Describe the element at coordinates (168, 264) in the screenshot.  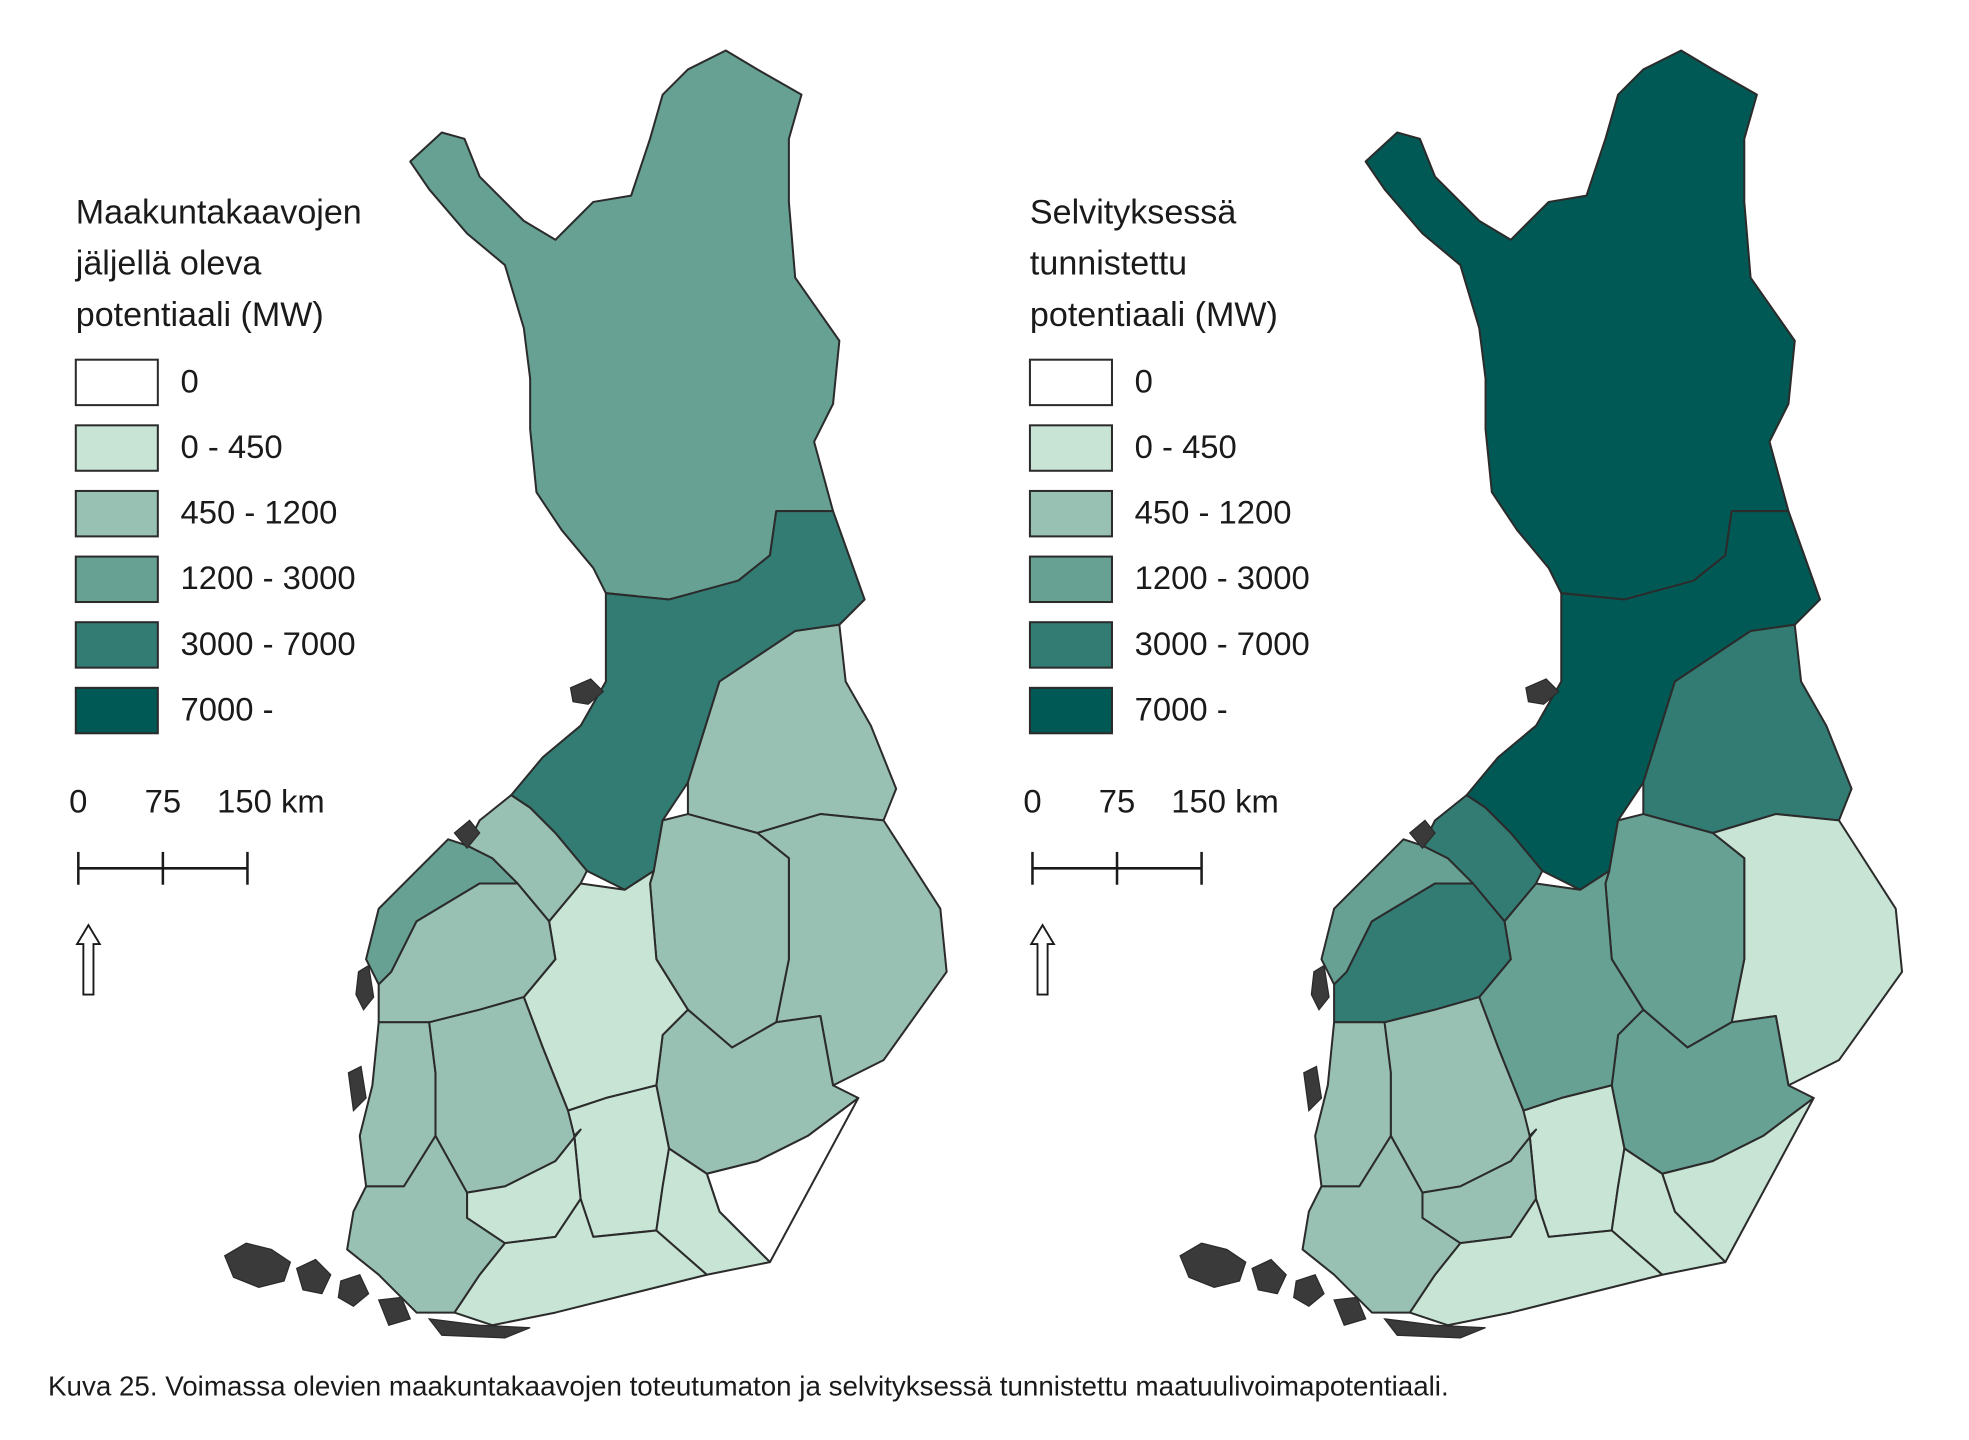
I see `legend-title: jäljellä oleva` at that location.